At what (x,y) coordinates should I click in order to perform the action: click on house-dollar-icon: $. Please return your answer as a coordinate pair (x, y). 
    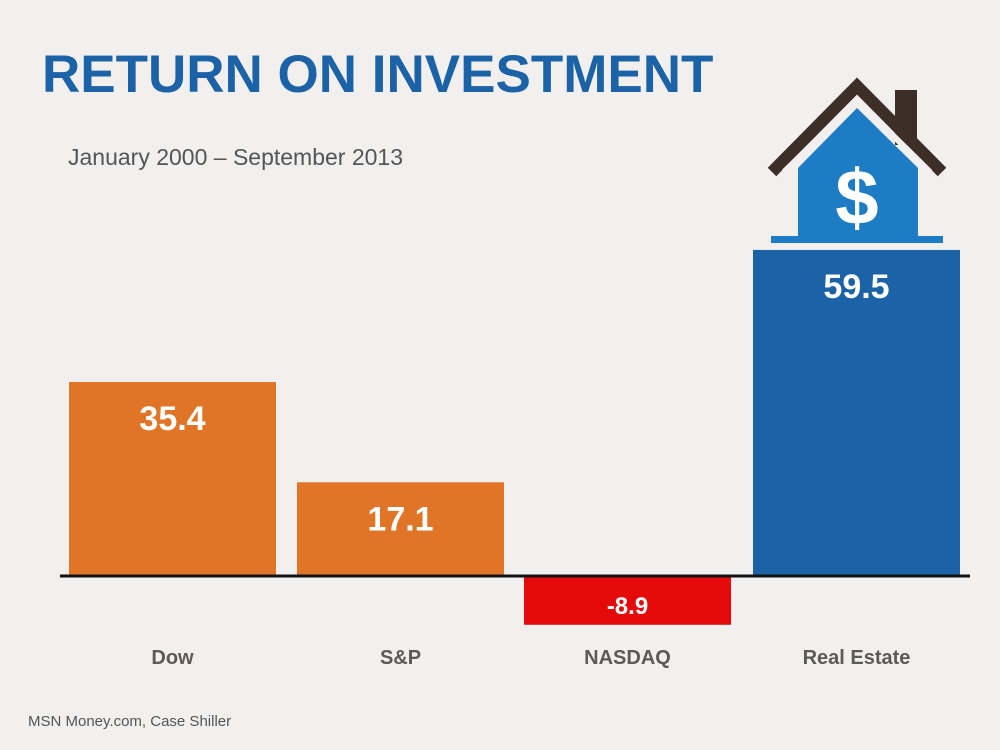
    Looking at the image, I should click on (857, 160).